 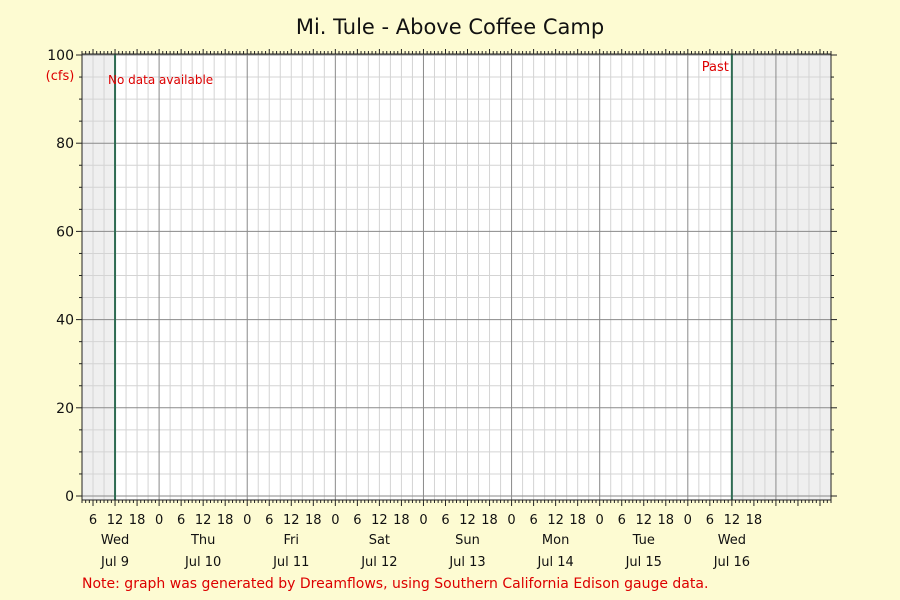 What do you see at coordinates (554, 562) in the screenshot?
I see `x-date-label: Jul 14` at bounding box center [554, 562].